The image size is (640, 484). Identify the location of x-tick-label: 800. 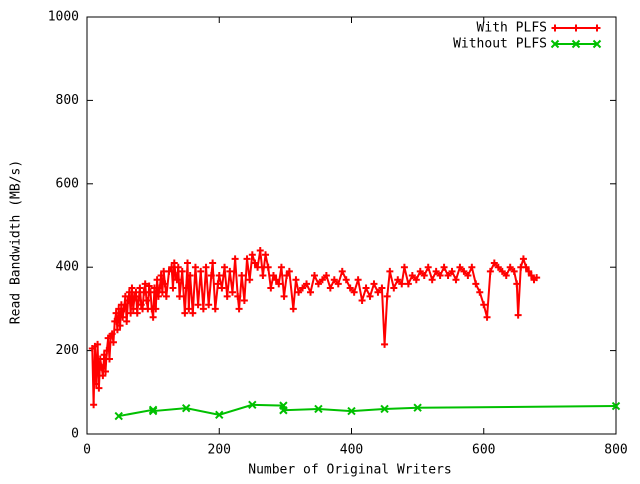
(615, 450).